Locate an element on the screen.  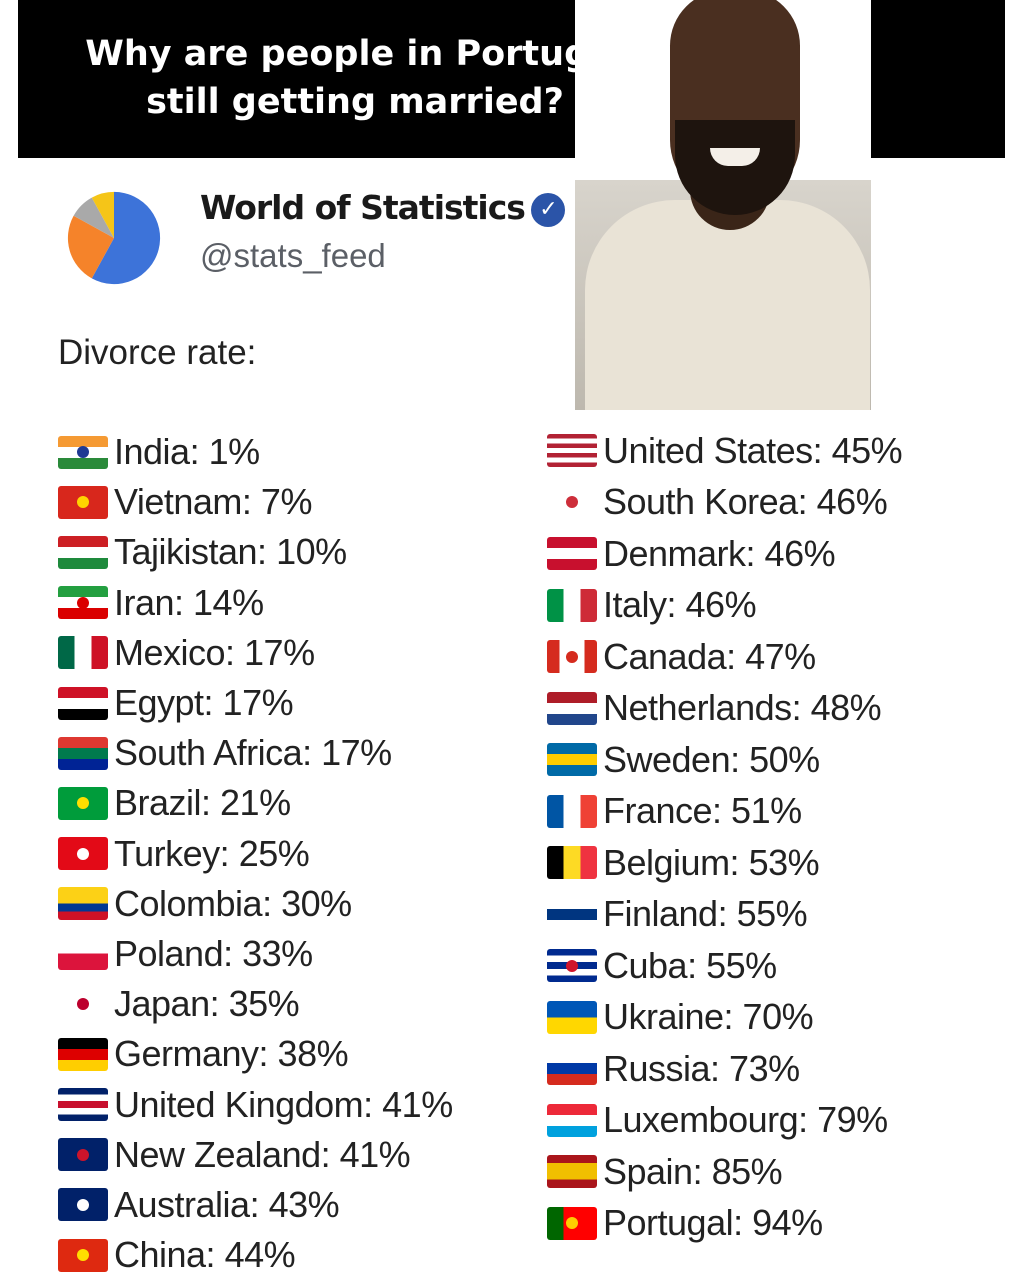
country-row: Vietnam: 7% is located at coordinates (255, 502).